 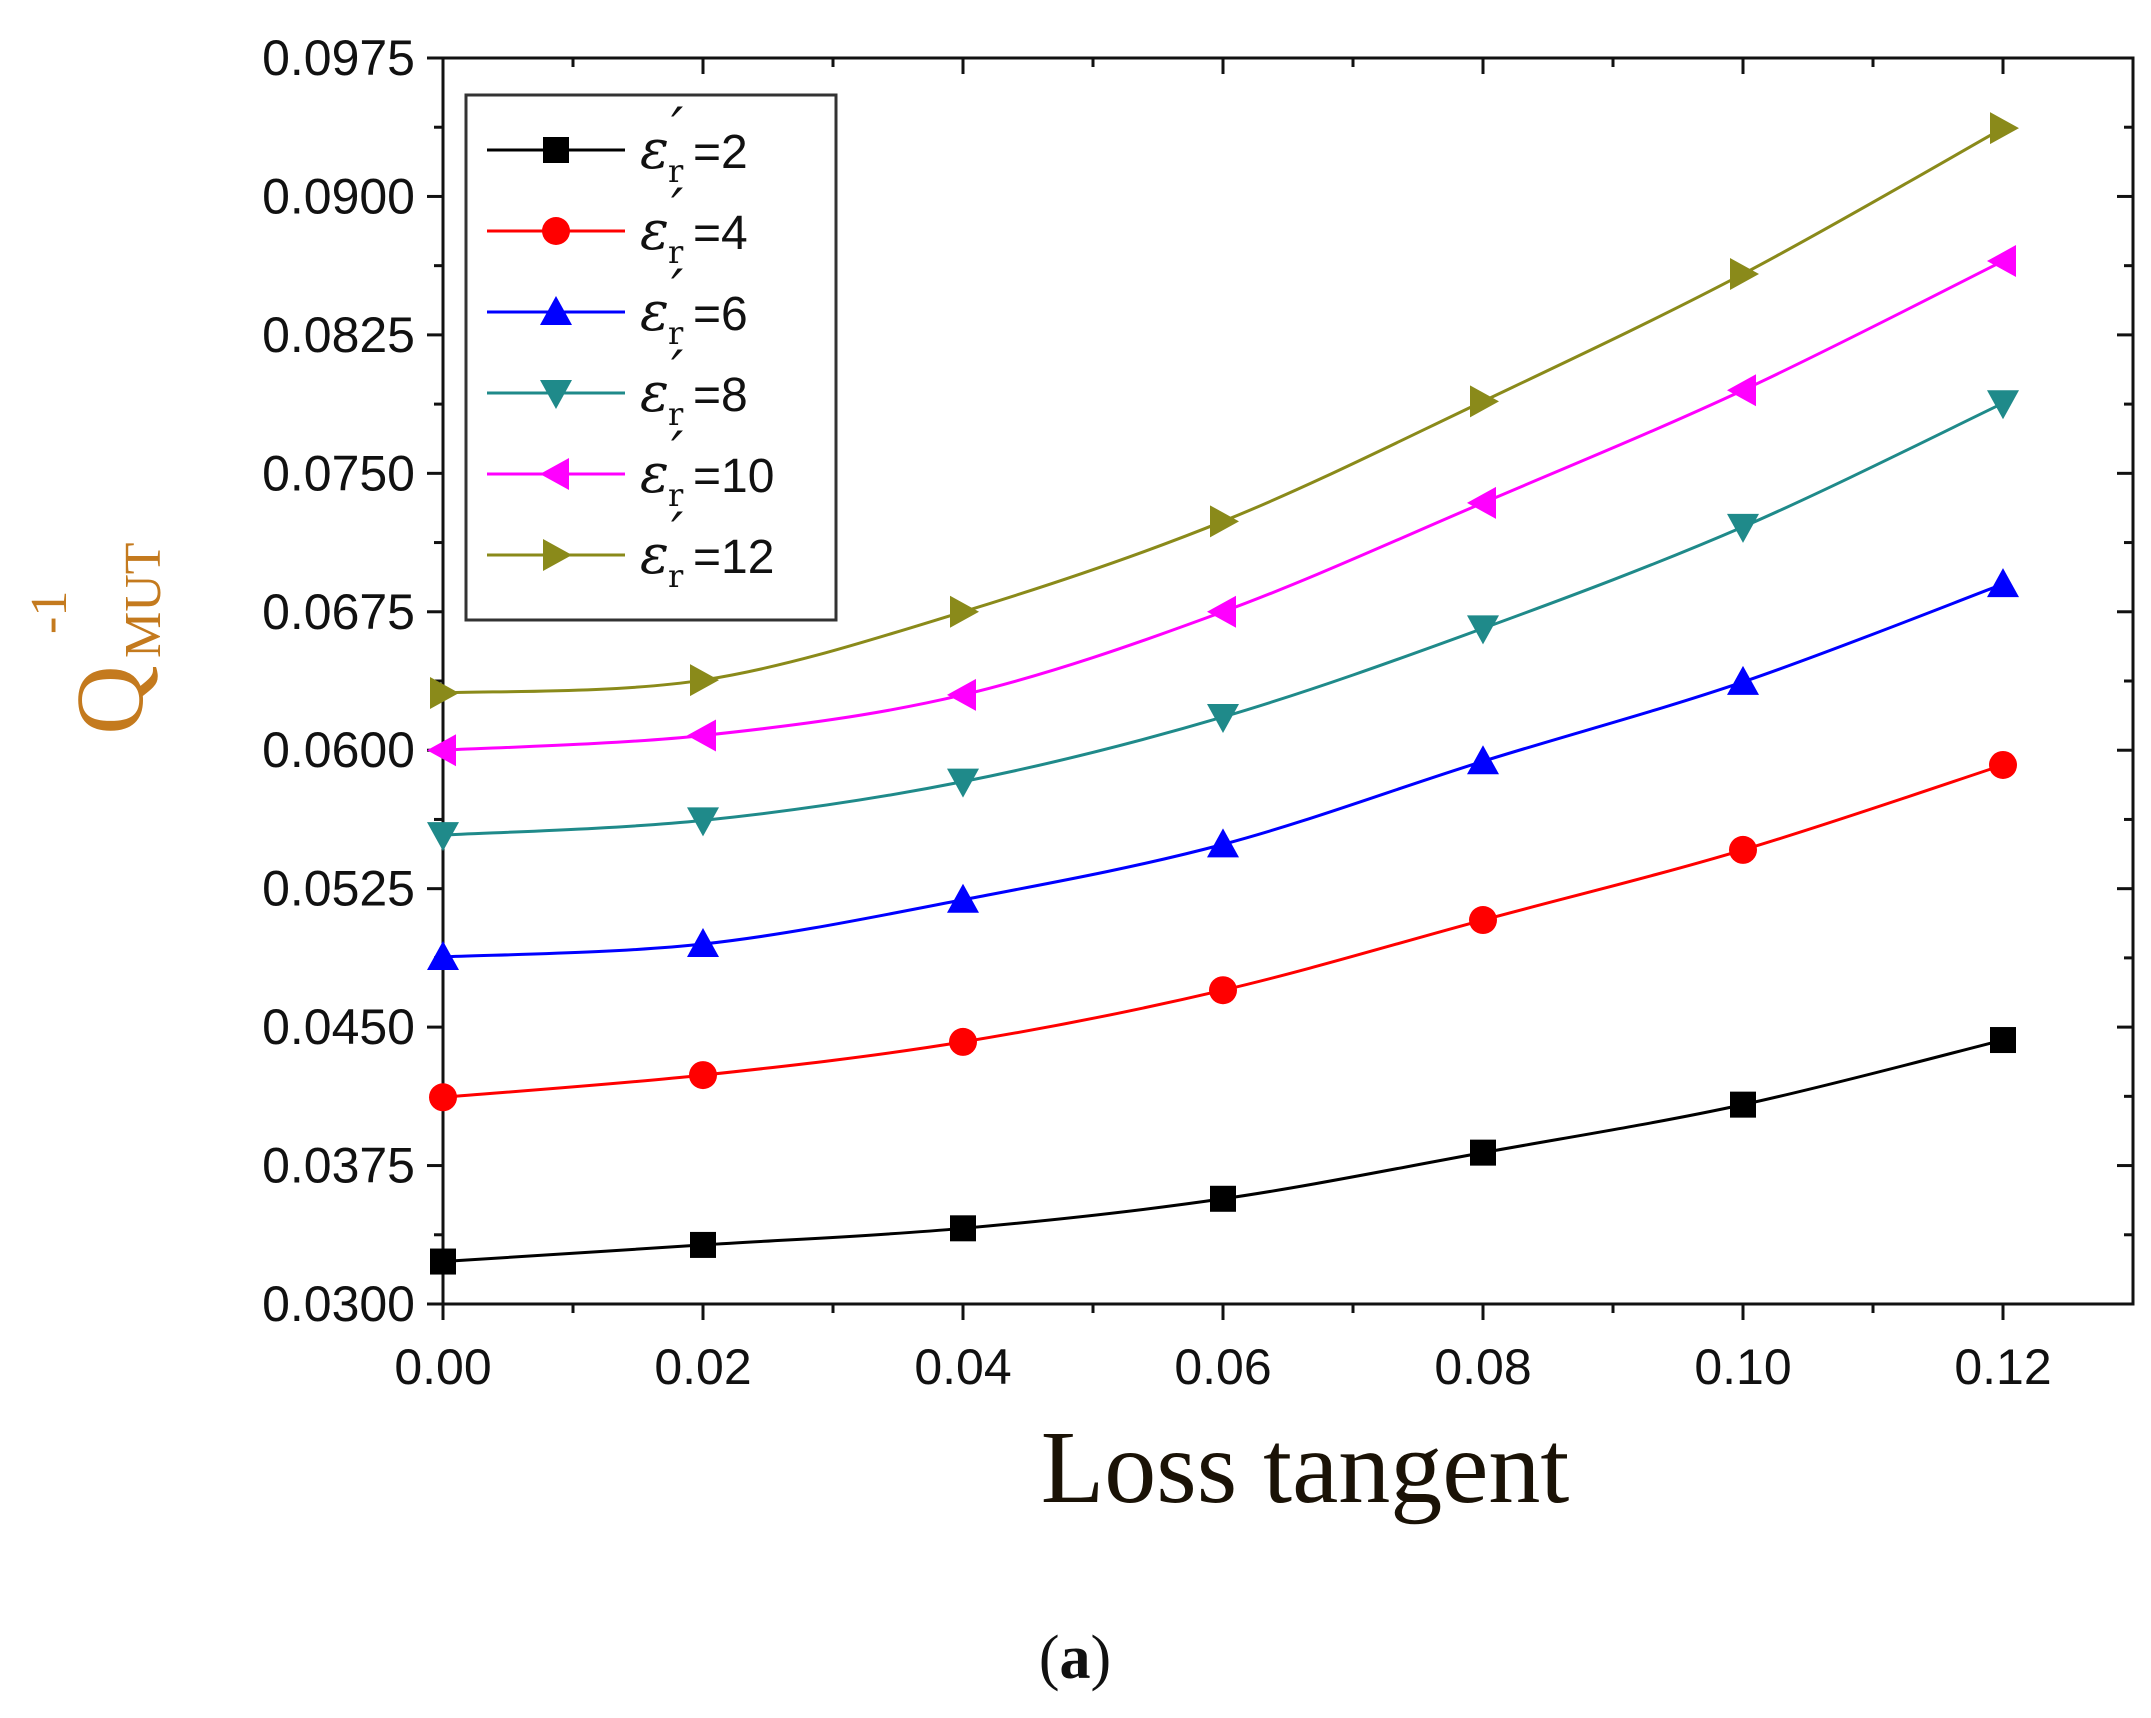 What do you see at coordinates (338, 1166) in the screenshot?
I see `y-tick-label: 0.0375` at bounding box center [338, 1166].